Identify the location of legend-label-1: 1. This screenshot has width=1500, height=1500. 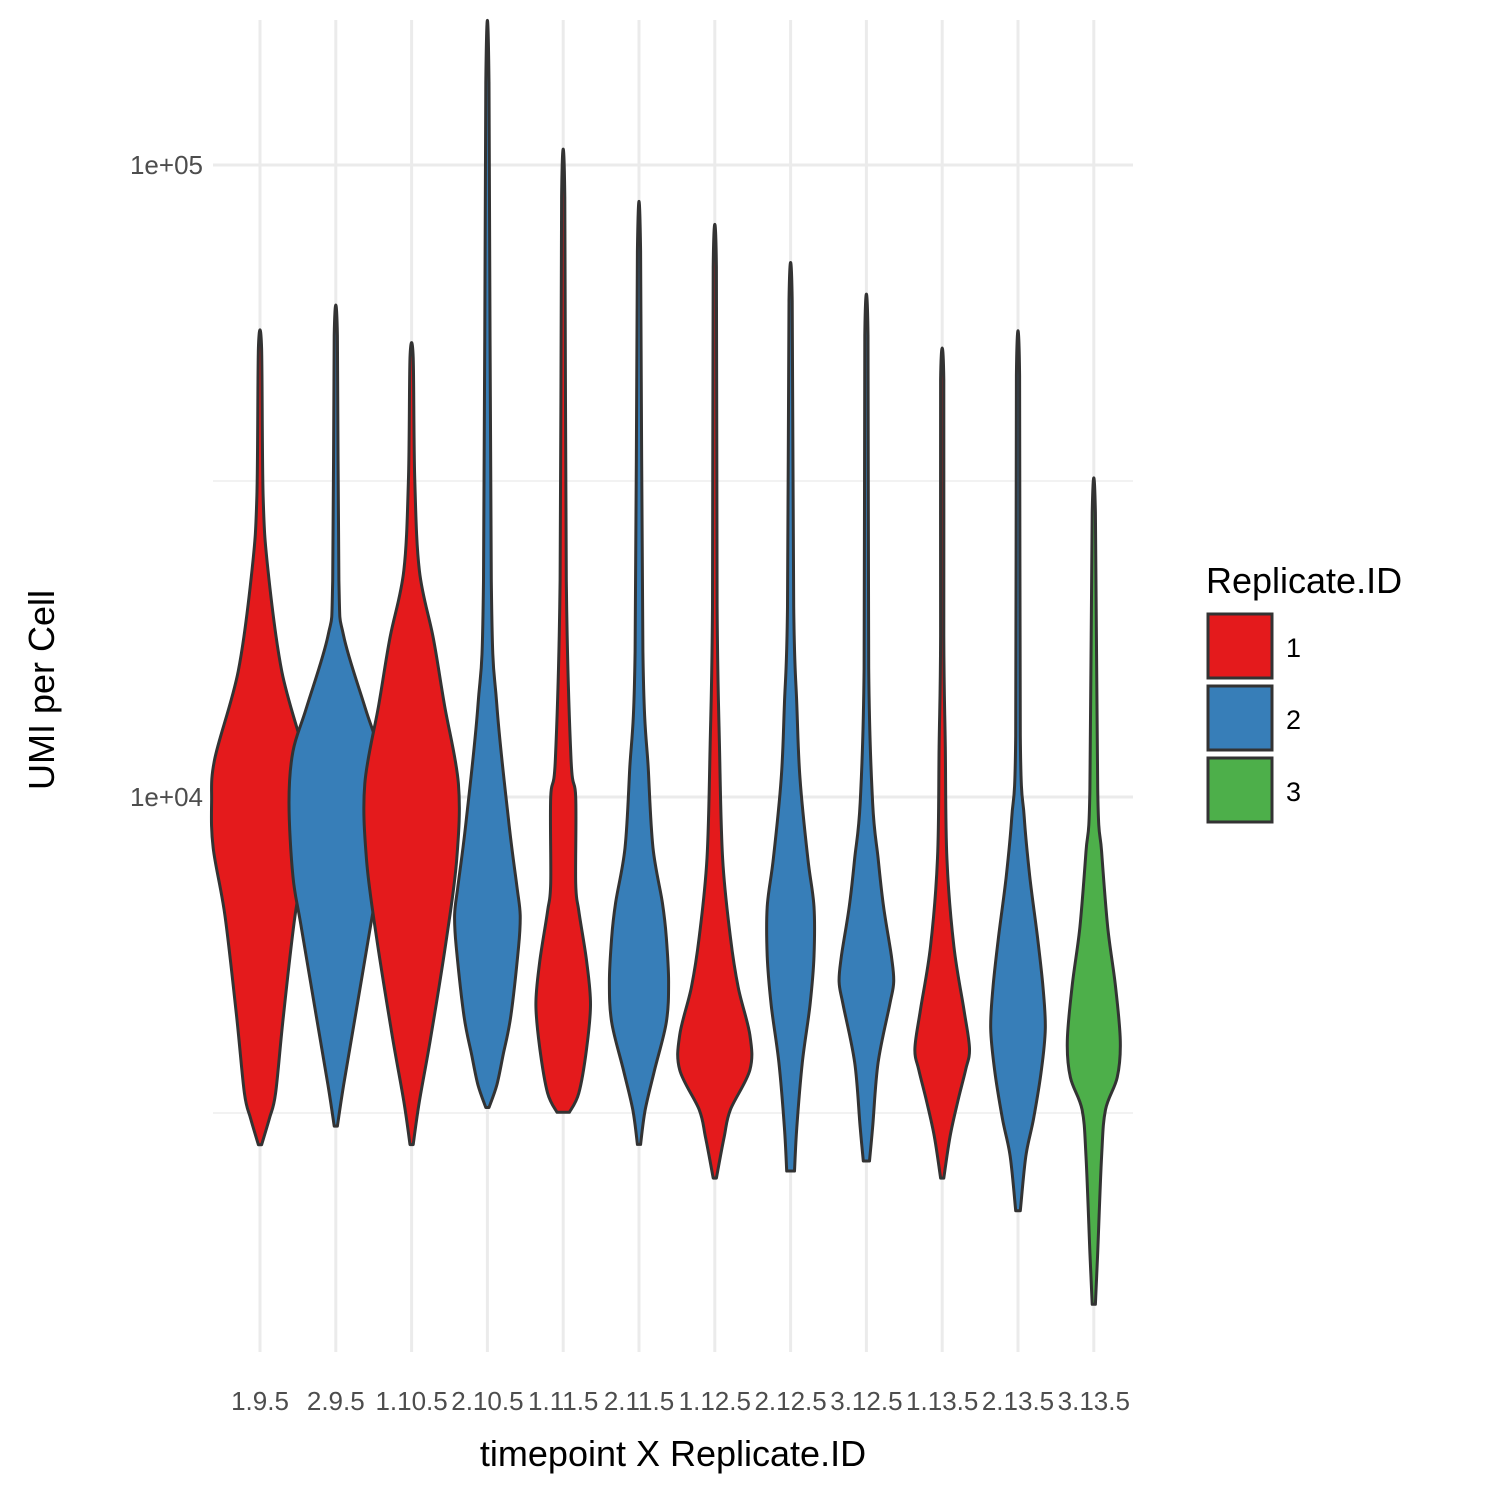
(1293, 648).